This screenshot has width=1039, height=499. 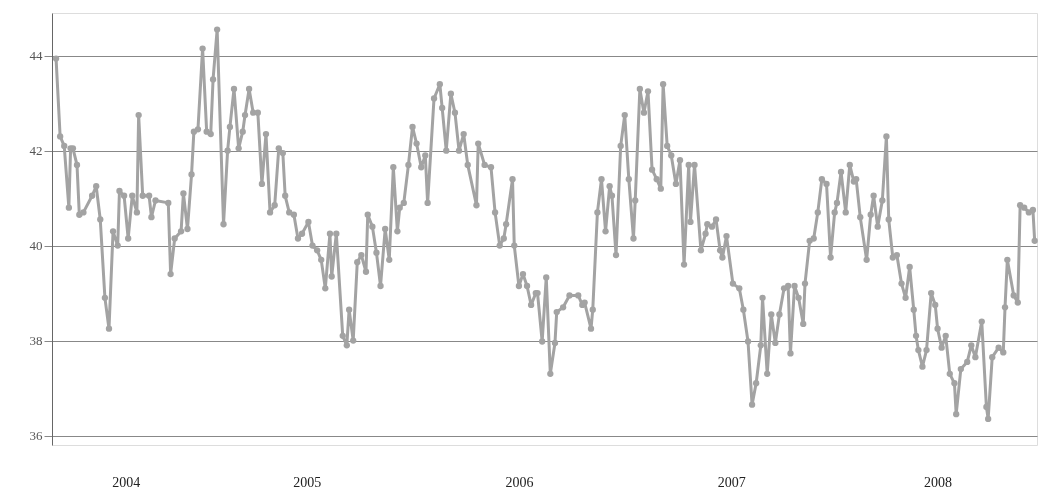 I want to click on x-tick-label: 2006, so click(x=519, y=482).